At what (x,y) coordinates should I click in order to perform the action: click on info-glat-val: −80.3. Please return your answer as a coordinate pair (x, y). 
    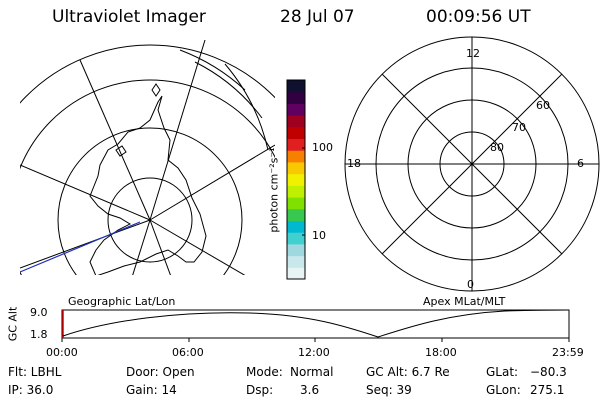
    Looking at the image, I should click on (548, 372).